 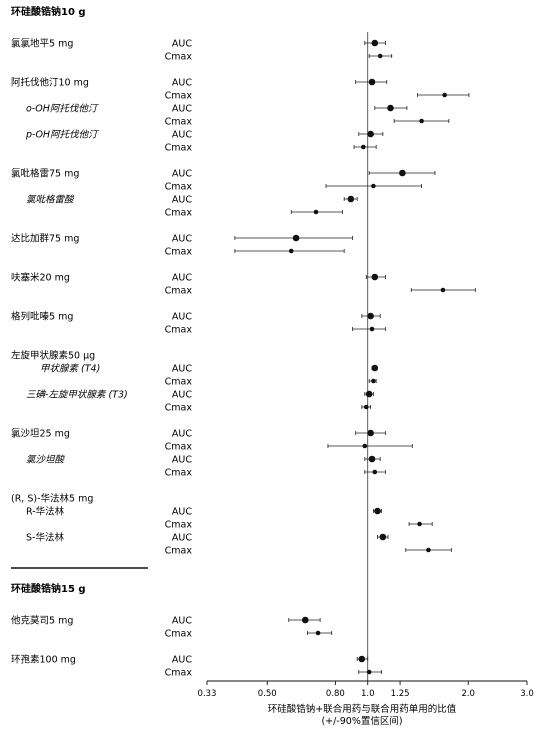 What do you see at coordinates (77, 395) in the screenshot?
I see `group-label: 三碘-左旋甲状腺素 (T3)` at bounding box center [77, 395].